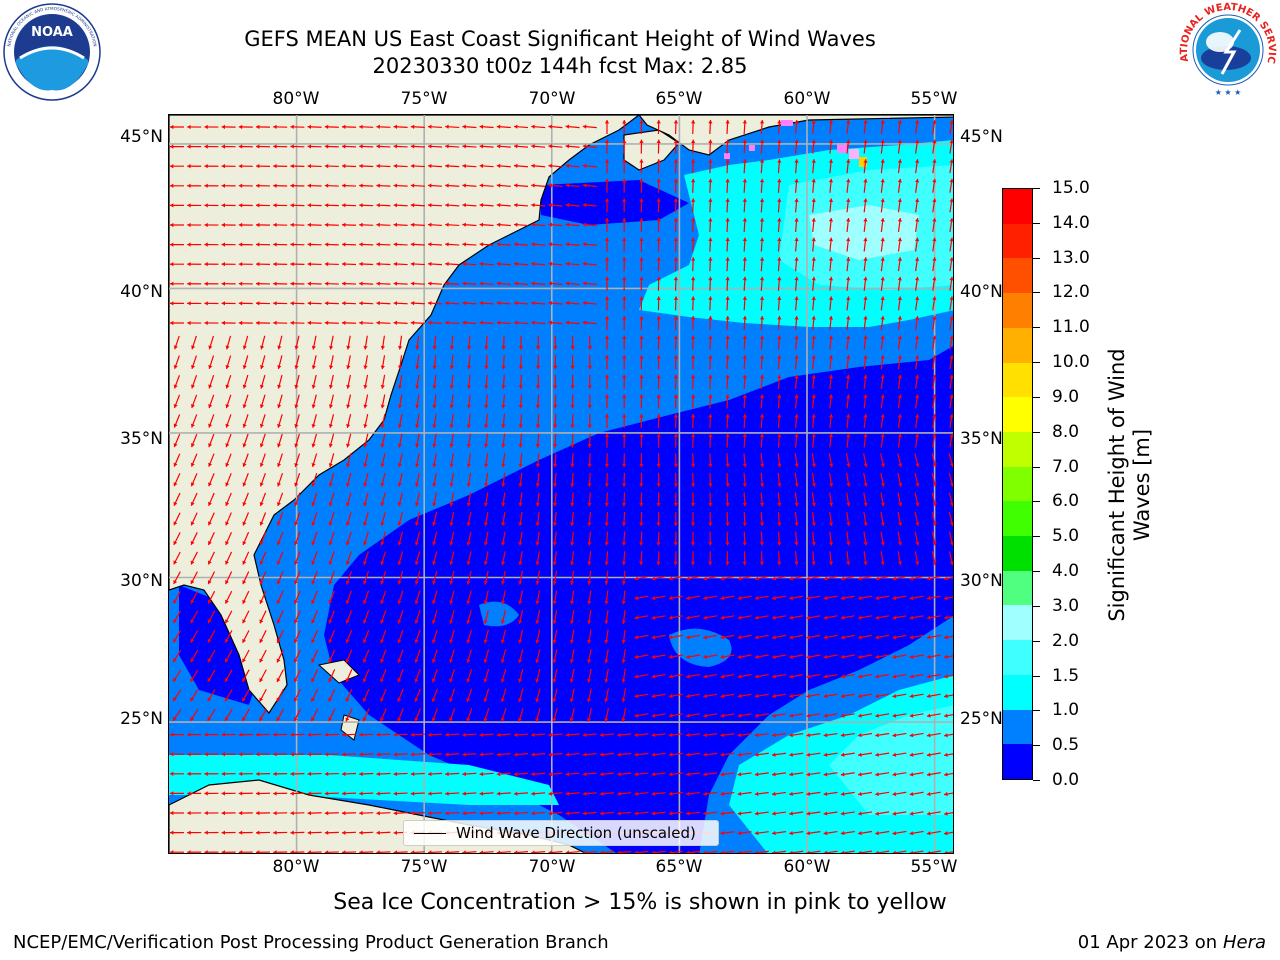 This screenshot has width=1280, height=960. Describe the element at coordinates (1071, 222) in the screenshot. I see `colorbar-tick-label: 14.0` at that location.